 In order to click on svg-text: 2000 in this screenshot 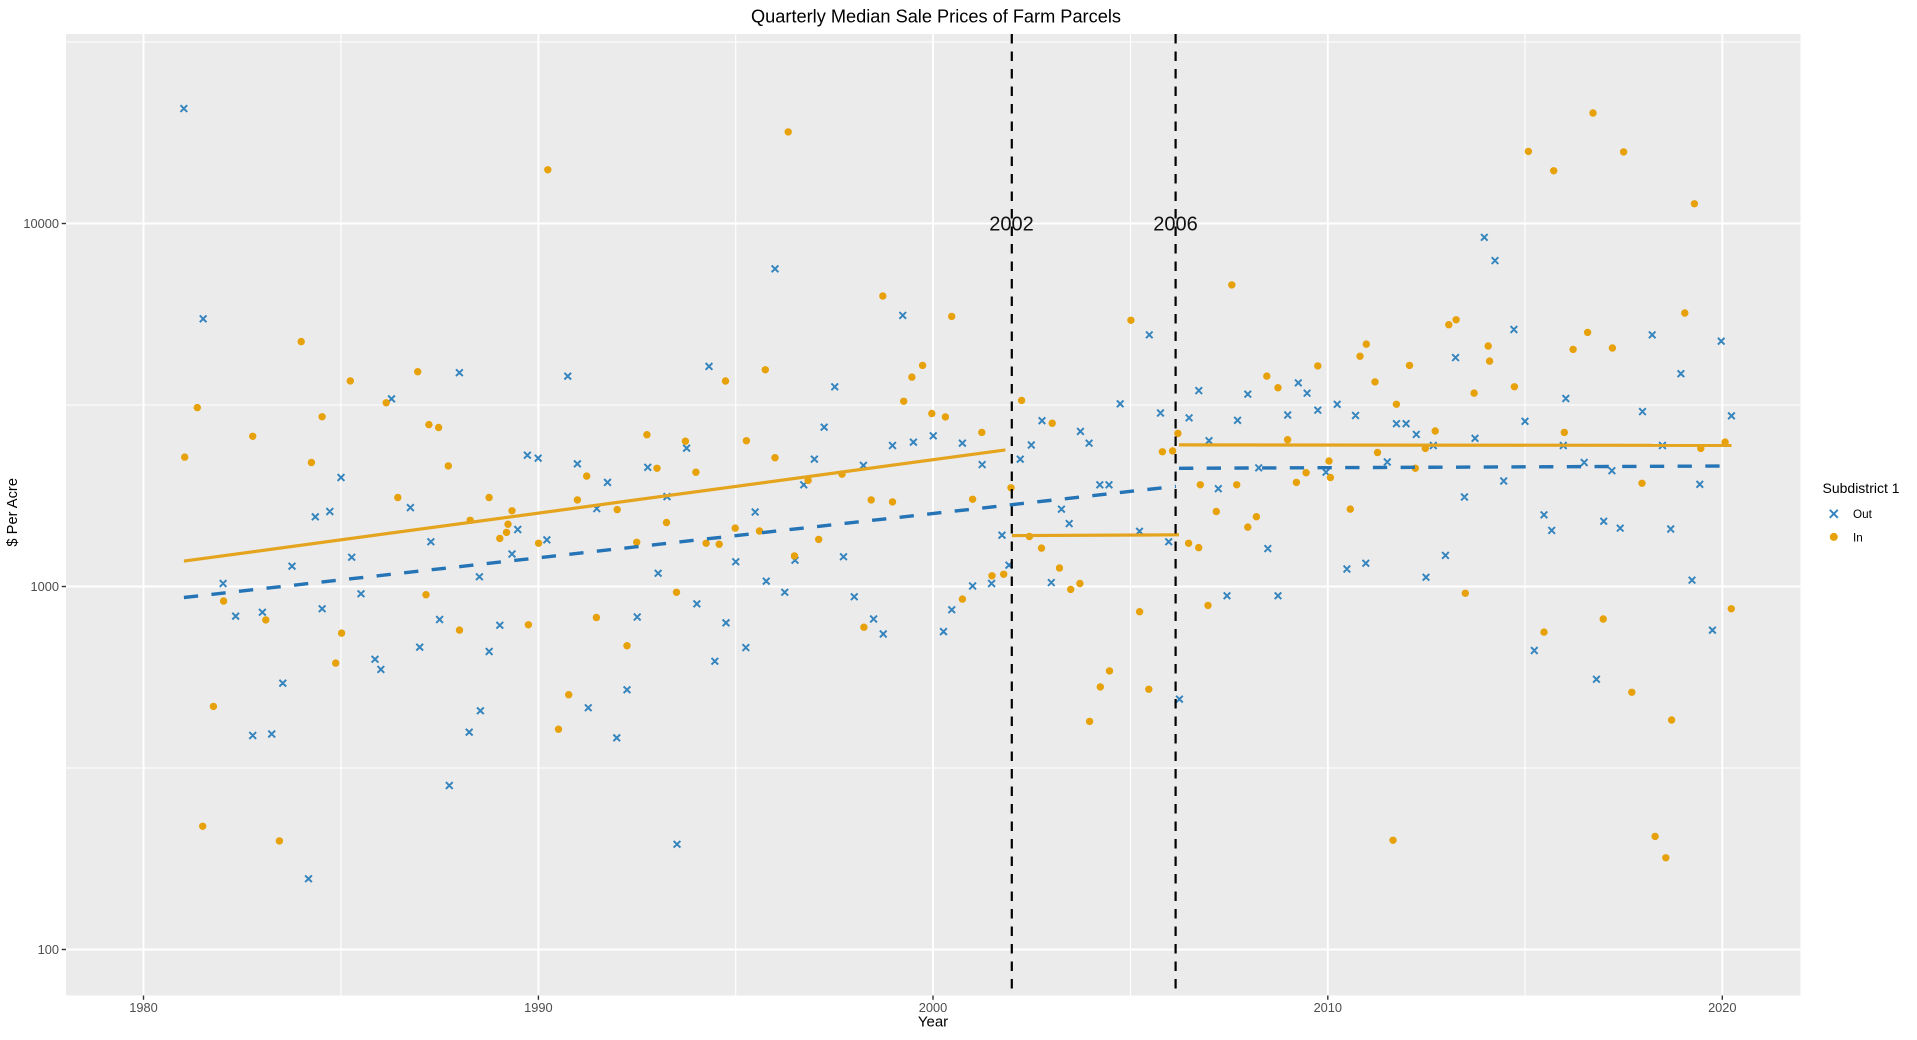, I will do `click(933, 1007)`.